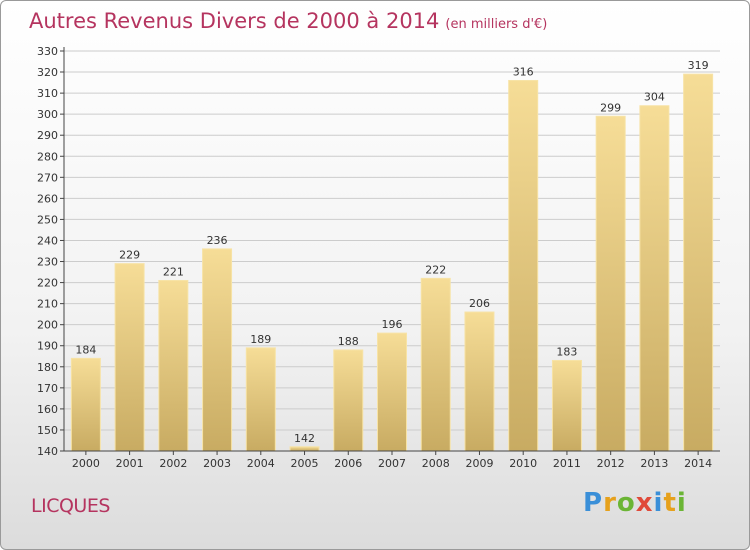 This screenshot has height=550, width=750. Describe the element at coordinates (47, 409) in the screenshot. I see `y-tick-label: 160` at that location.